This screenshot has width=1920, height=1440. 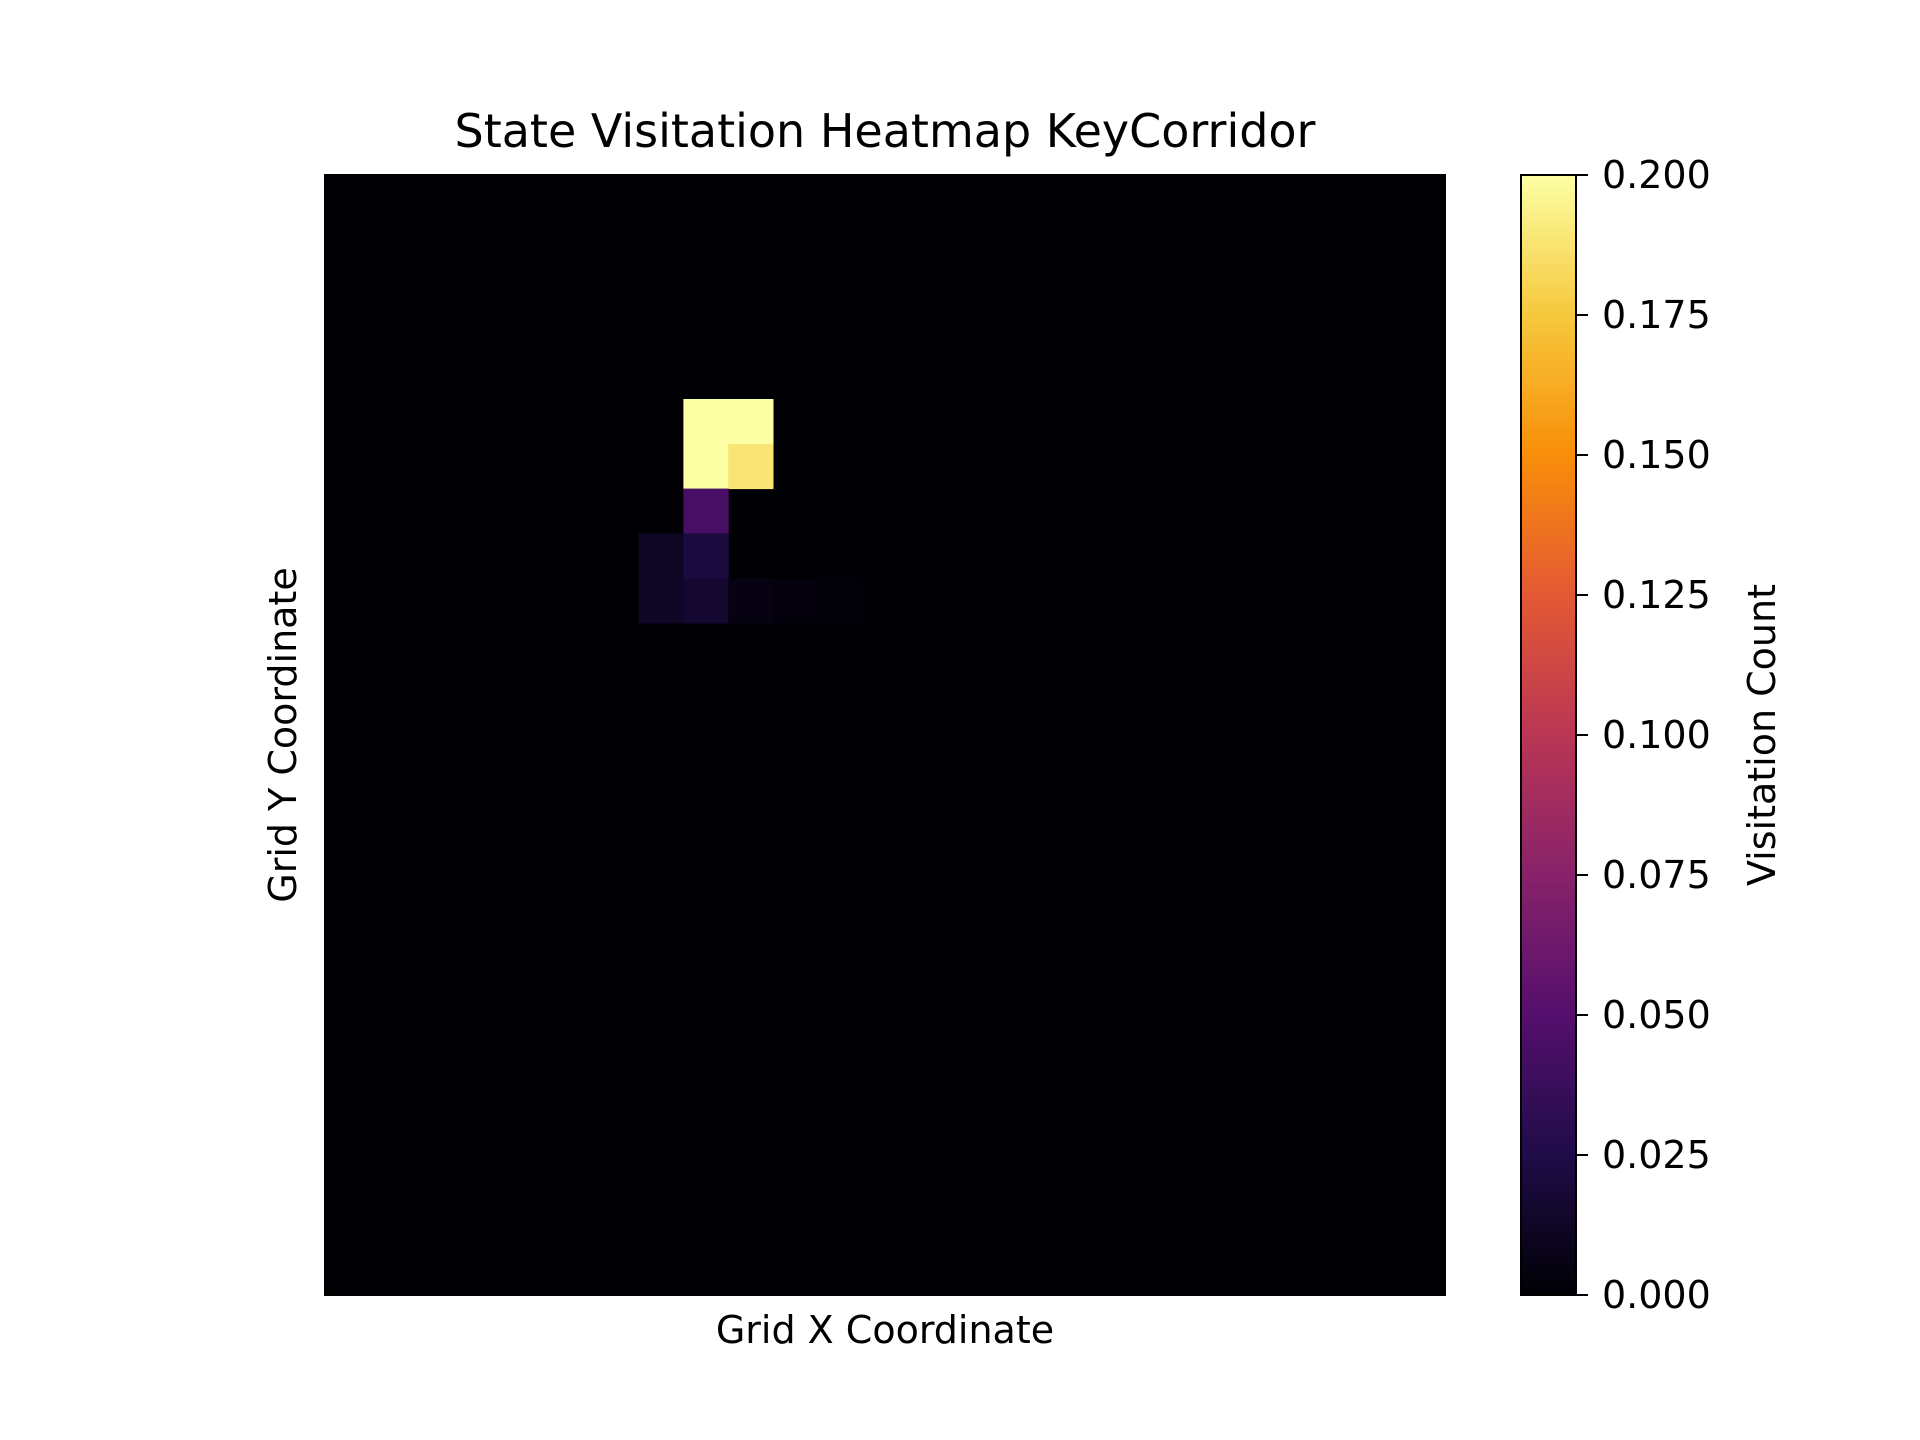 I want to click on colorbar-gradient, so click(x=1548, y=735).